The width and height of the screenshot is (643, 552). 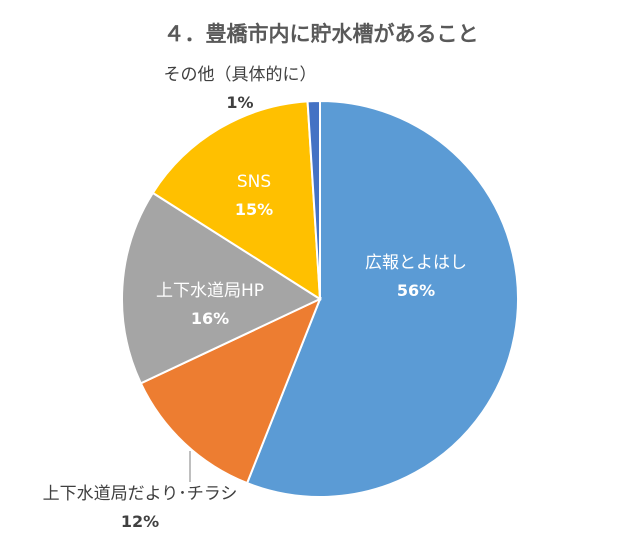 What do you see at coordinates (321, 34) in the screenshot?
I see `chart-title: ４．豊橋市内に貯水槽があること` at bounding box center [321, 34].